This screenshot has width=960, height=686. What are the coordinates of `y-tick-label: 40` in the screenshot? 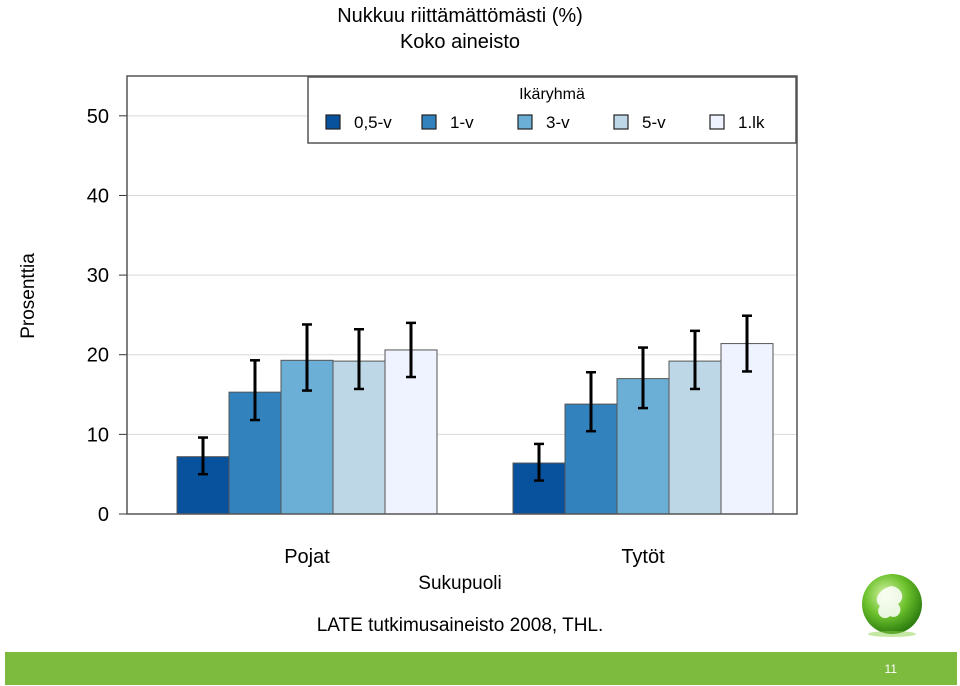 It's located at (98, 196).